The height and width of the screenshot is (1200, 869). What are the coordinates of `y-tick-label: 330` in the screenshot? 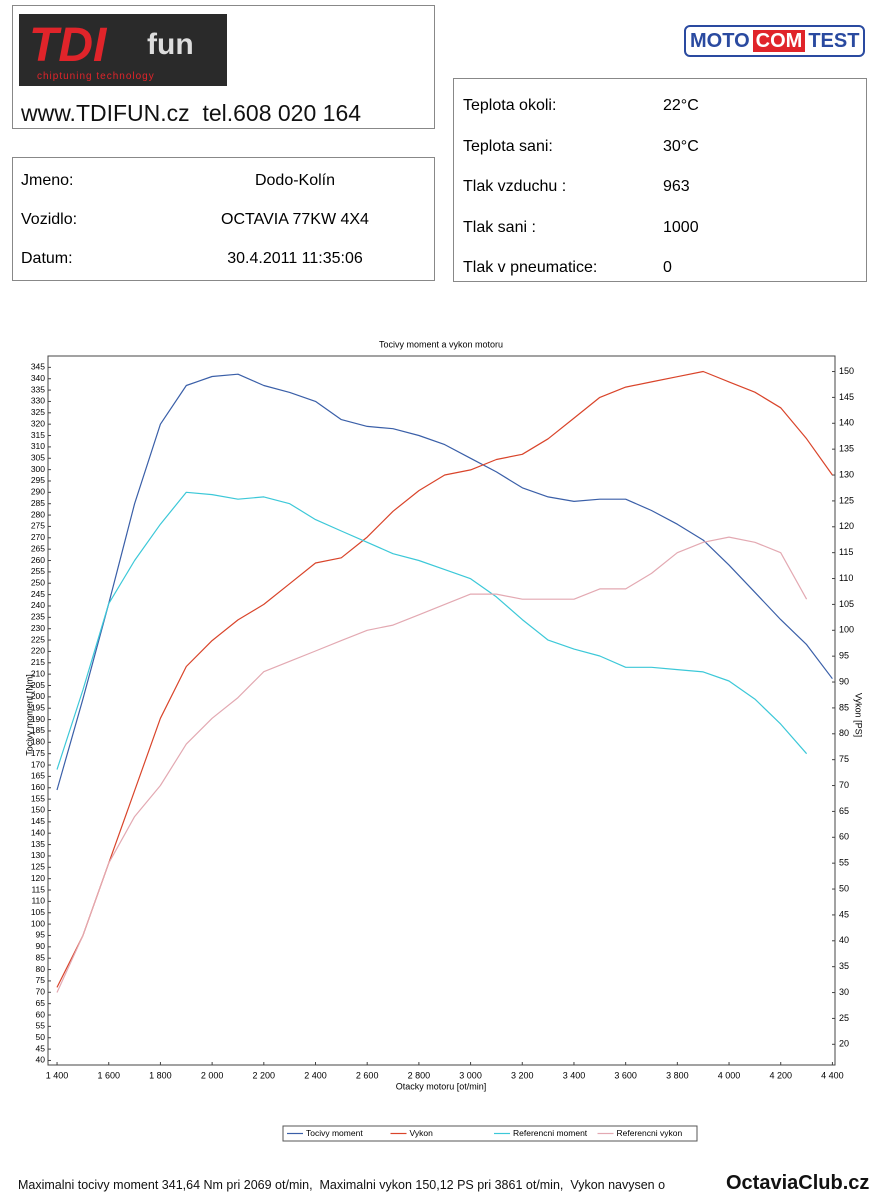 It's located at (38, 401).